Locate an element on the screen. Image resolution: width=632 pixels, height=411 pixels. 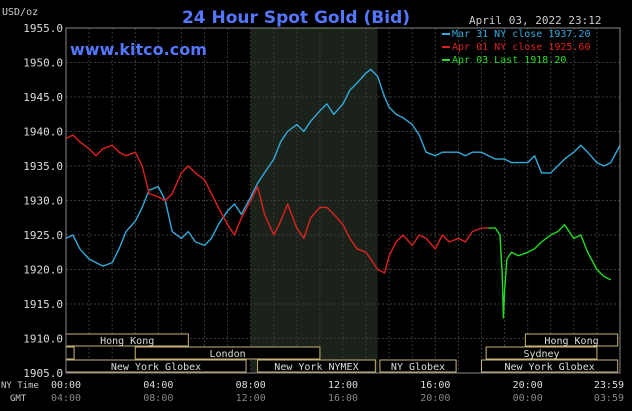
market-session: London is located at coordinates (227, 353).